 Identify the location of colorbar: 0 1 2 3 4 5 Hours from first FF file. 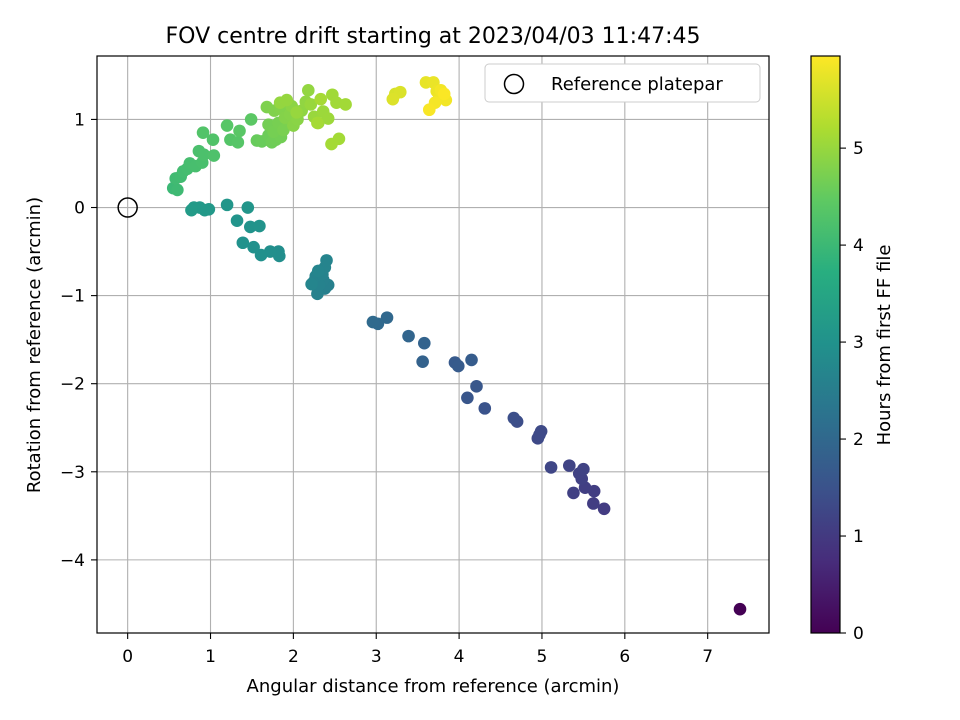
(852, 349).